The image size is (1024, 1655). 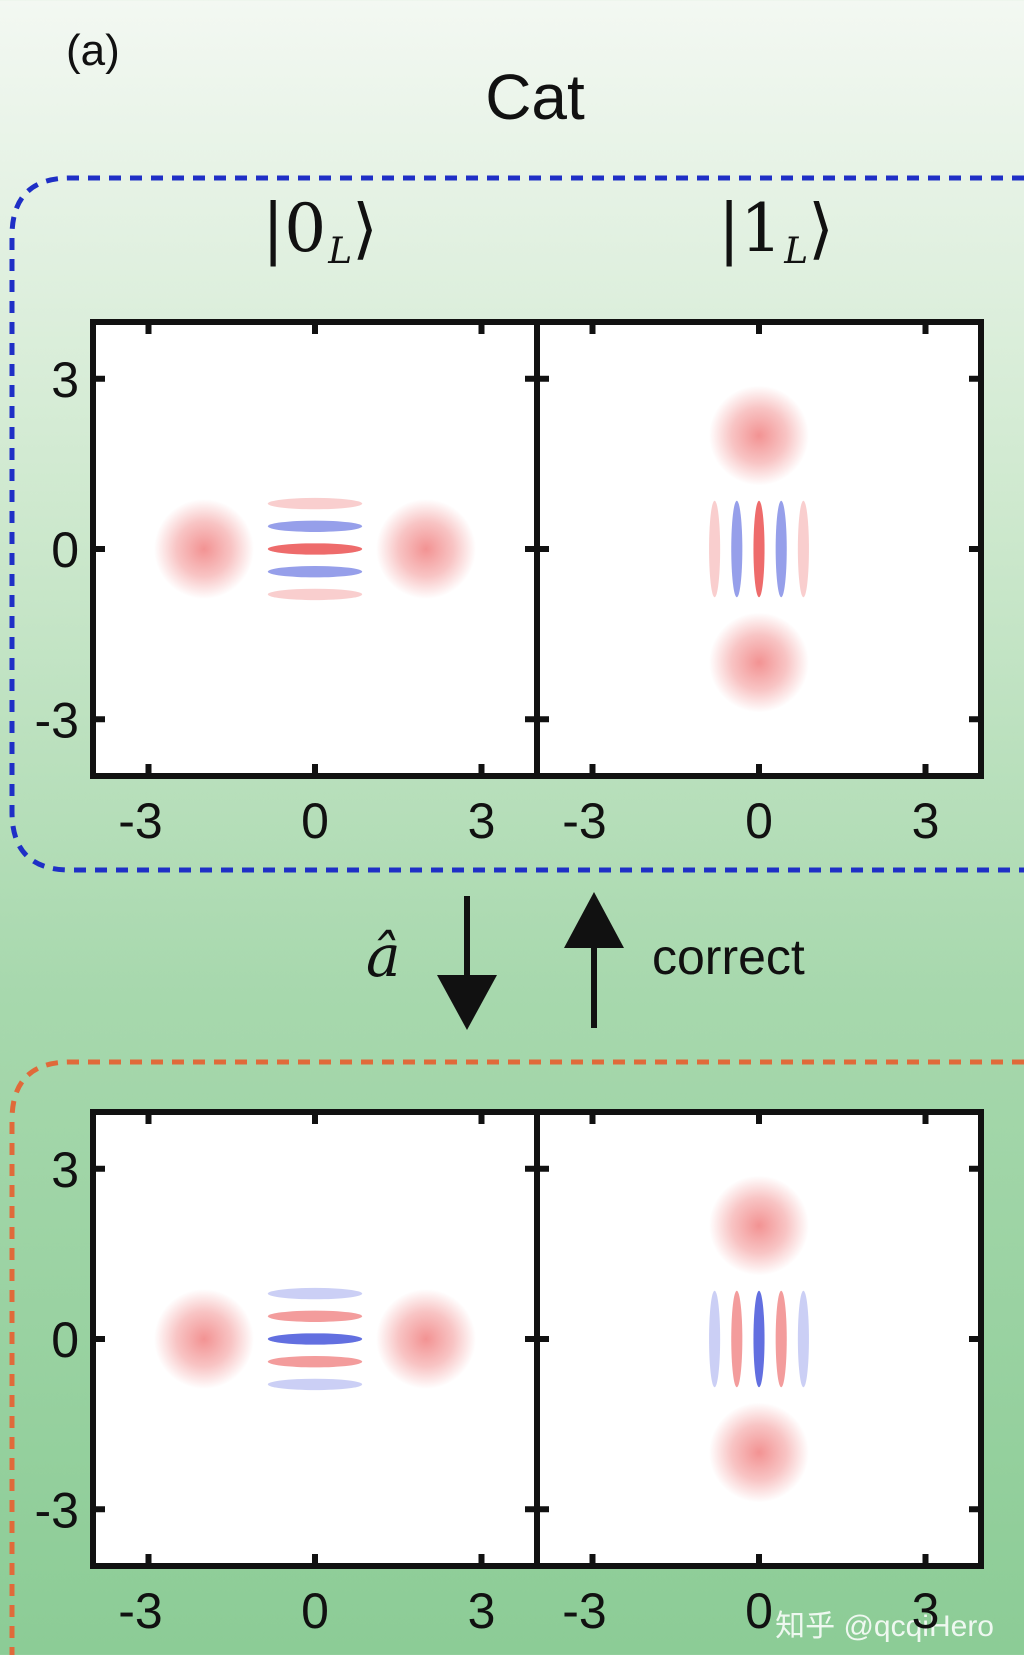 I want to click on panel-label: (a), so click(x=93, y=50).